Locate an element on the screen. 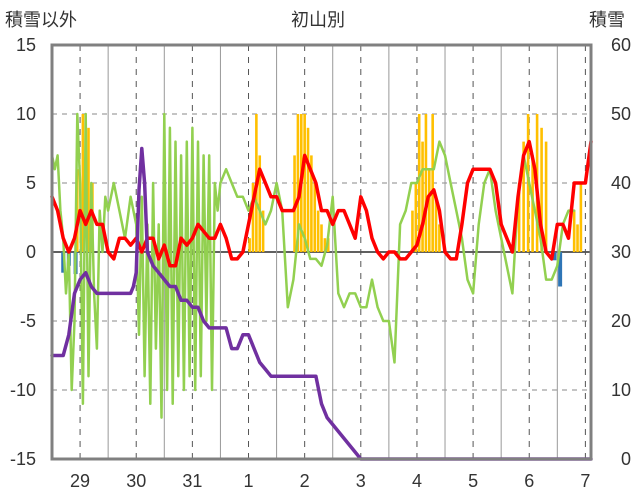 The width and height of the screenshot is (636, 501). x-tick-label: 2 is located at coordinates (305, 481).